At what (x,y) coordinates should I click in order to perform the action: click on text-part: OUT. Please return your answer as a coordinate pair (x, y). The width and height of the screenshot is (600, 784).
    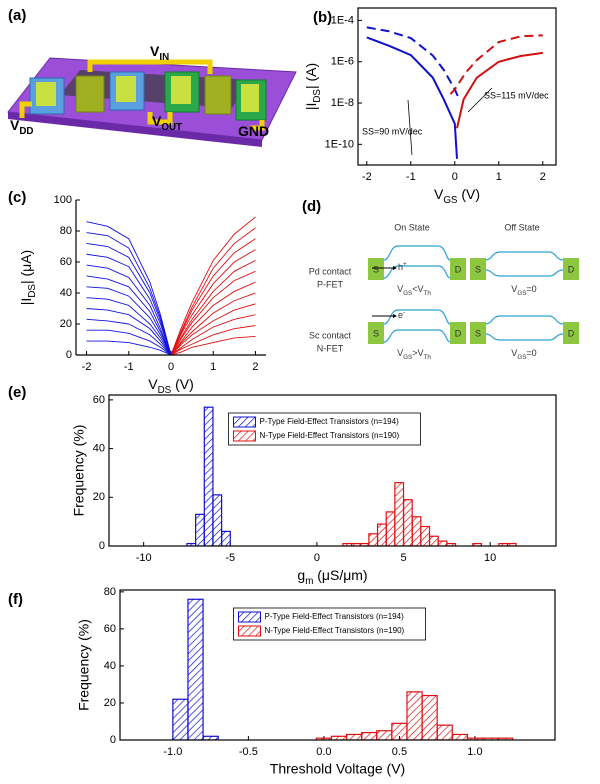
    Looking at the image, I should click on (171, 127).